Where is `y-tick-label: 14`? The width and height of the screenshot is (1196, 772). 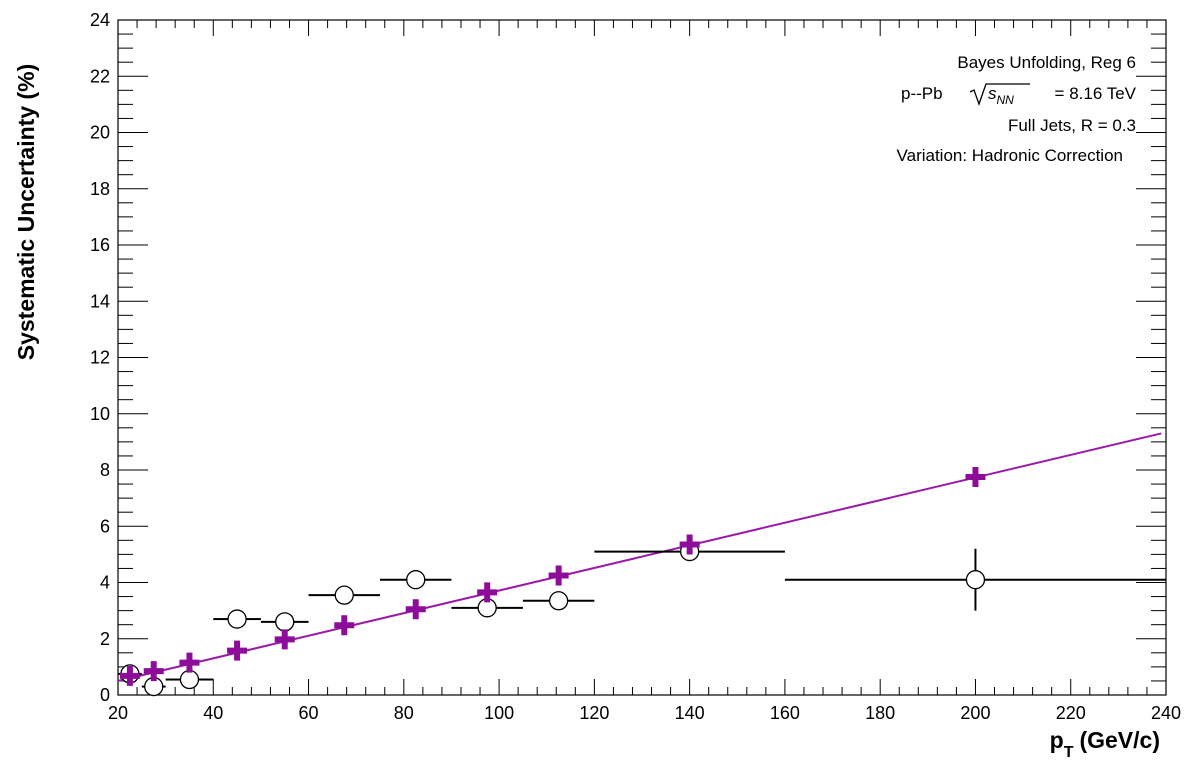 y-tick-label: 14 is located at coordinates (100, 301).